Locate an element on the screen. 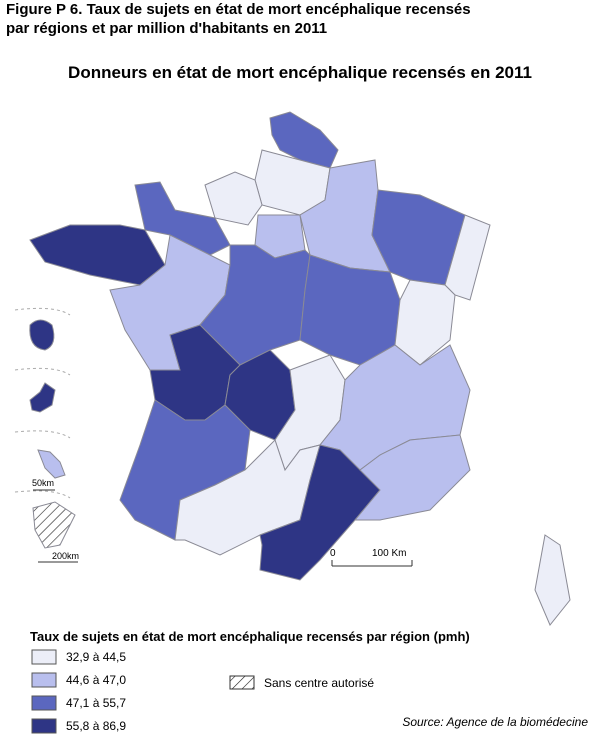 The width and height of the screenshot is (600, 750). legend-label: 44,6 à 47,0 is located at coordinates (96, 680).